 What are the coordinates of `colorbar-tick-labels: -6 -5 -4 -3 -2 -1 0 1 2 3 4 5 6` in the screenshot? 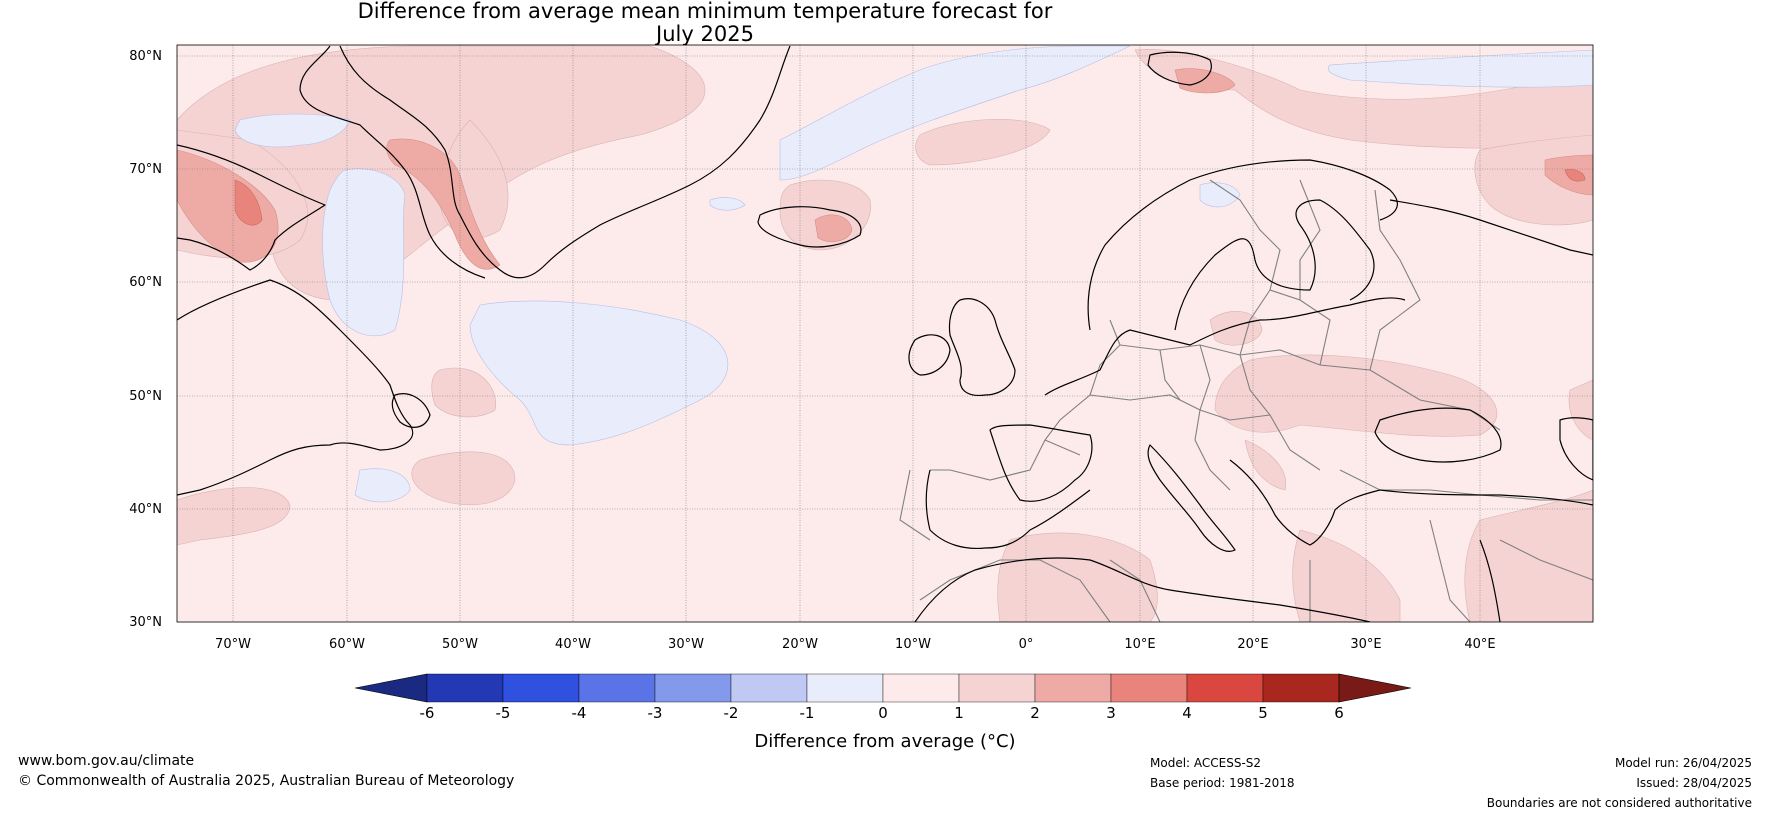 It's located at (882, 713).